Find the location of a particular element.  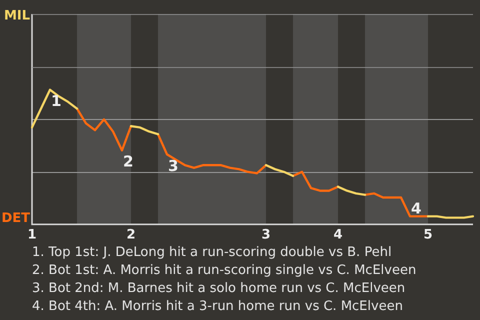

annotation: 1 is located at coordinates (56, 101).